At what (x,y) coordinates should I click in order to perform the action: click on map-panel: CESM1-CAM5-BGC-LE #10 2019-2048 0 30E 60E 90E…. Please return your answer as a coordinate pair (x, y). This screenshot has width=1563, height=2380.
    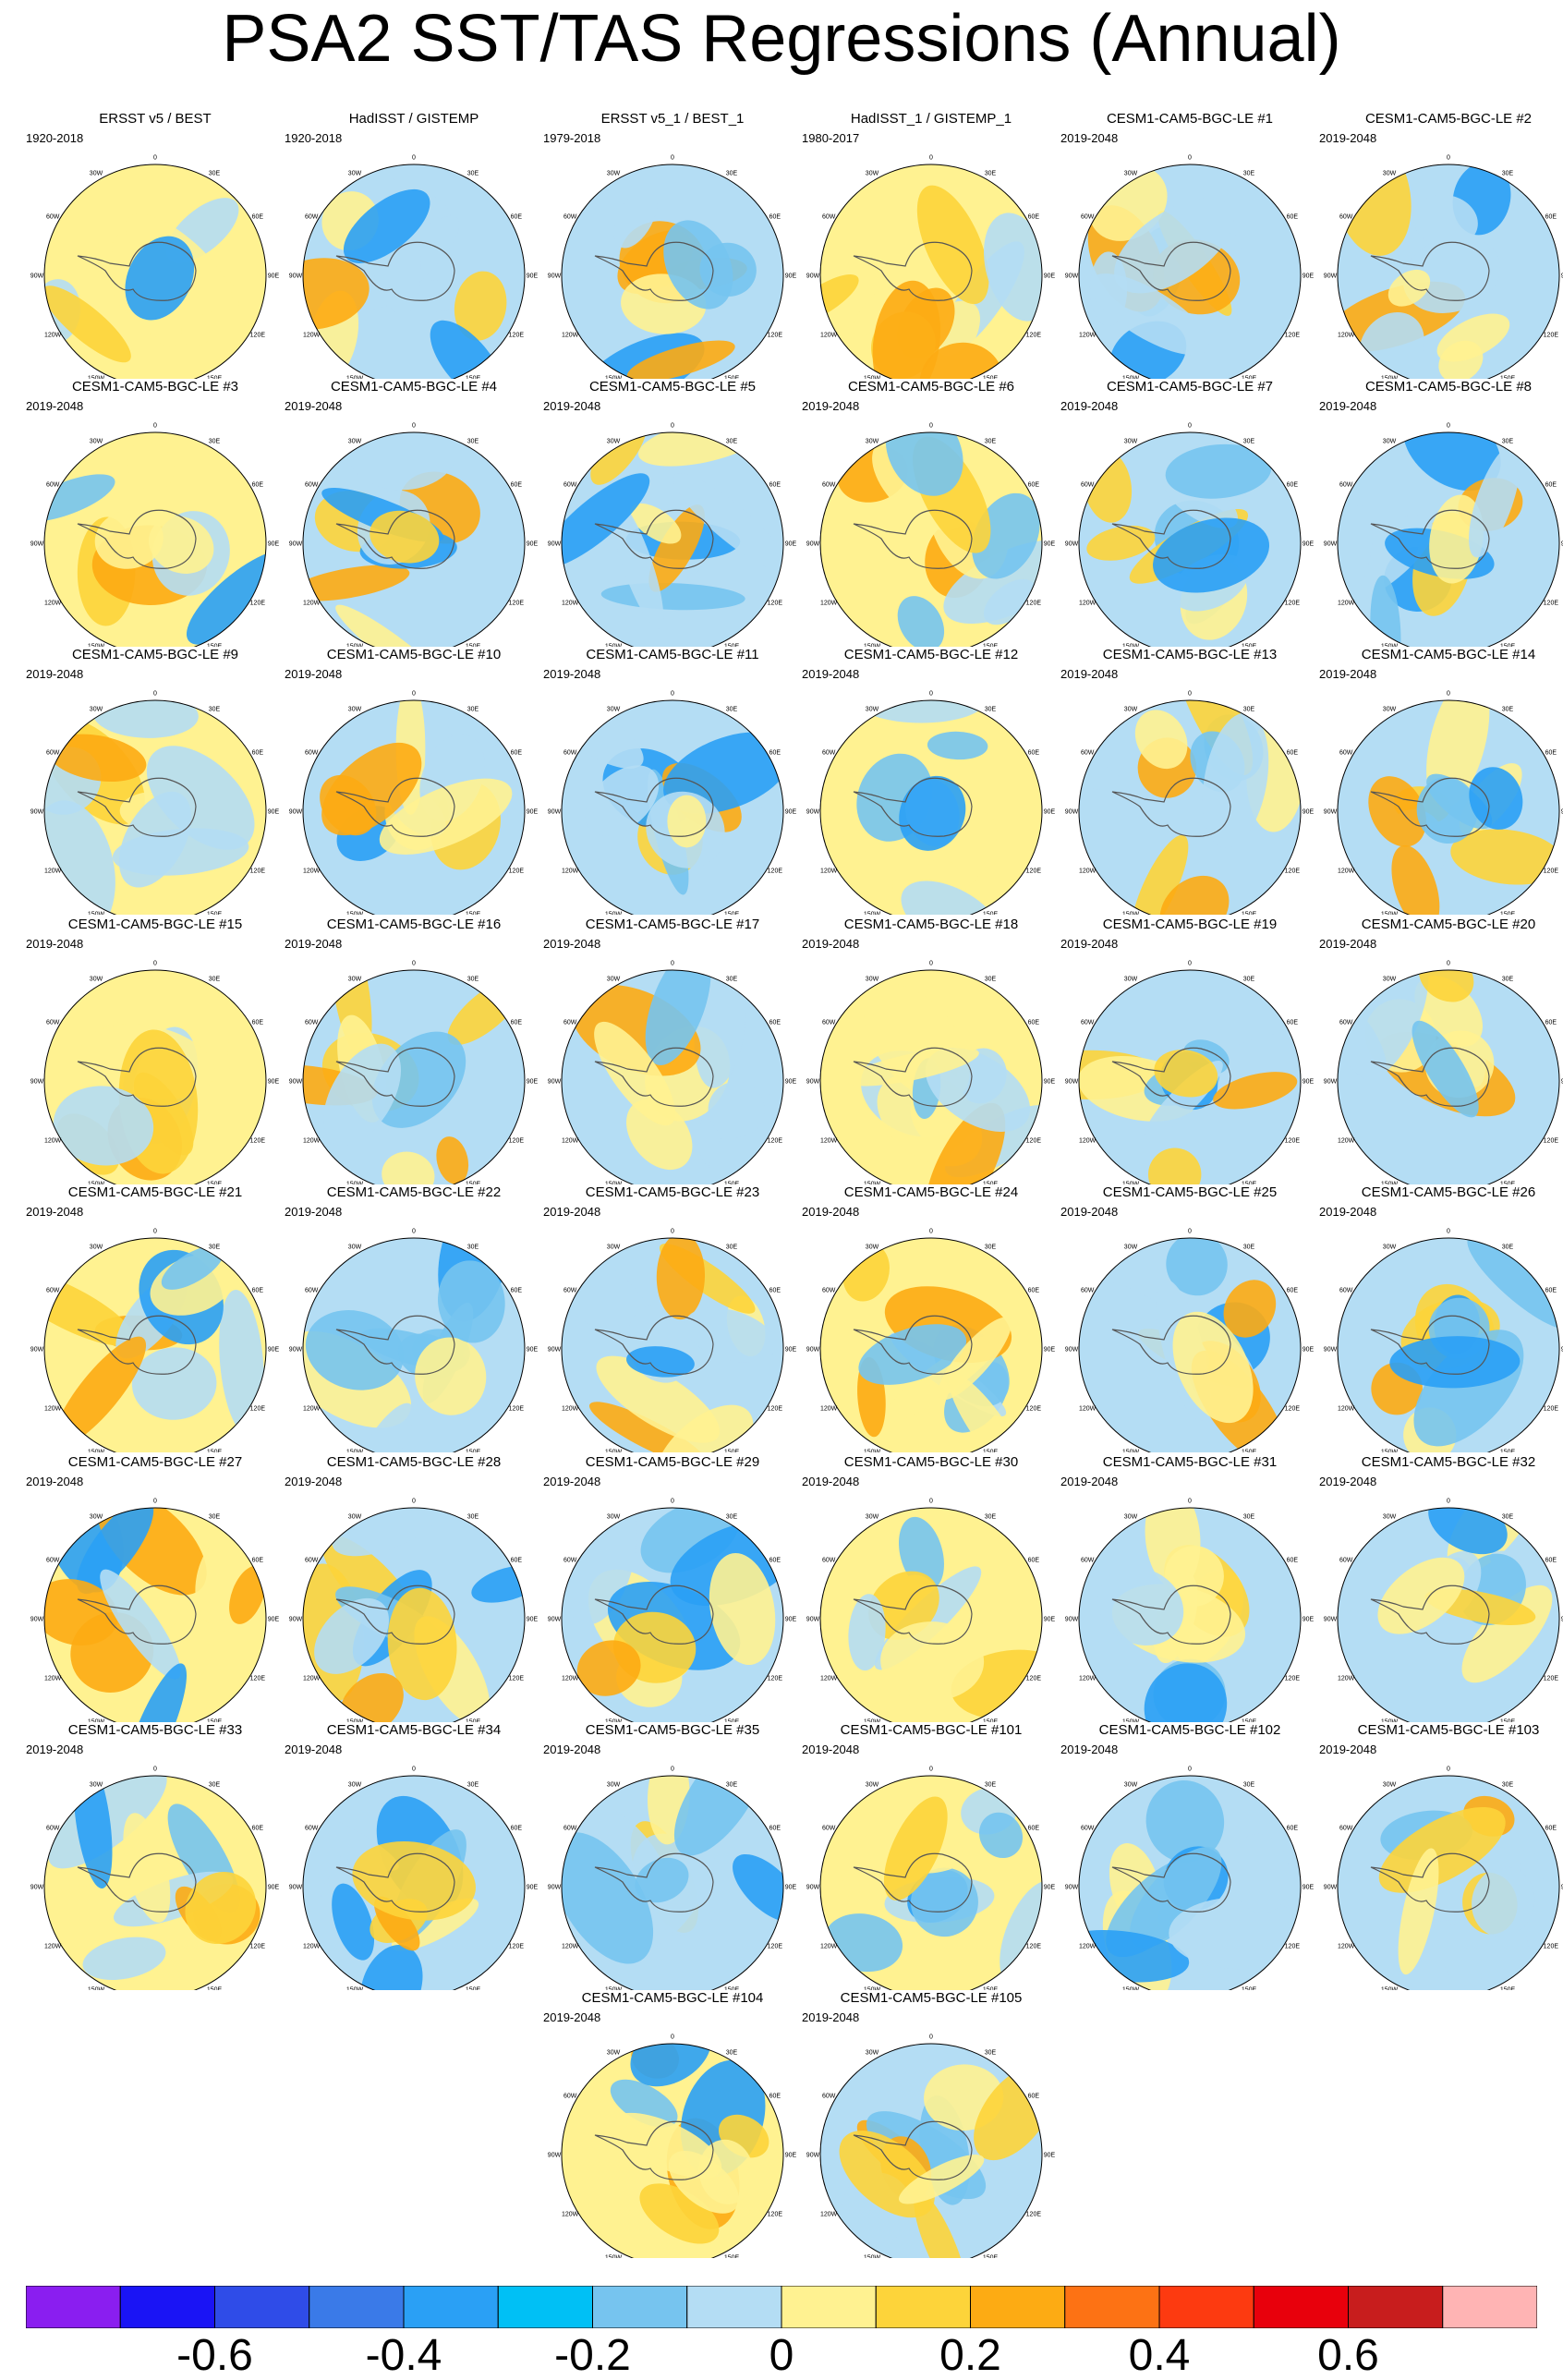
    Looking at the image, I should click on (414, 721).